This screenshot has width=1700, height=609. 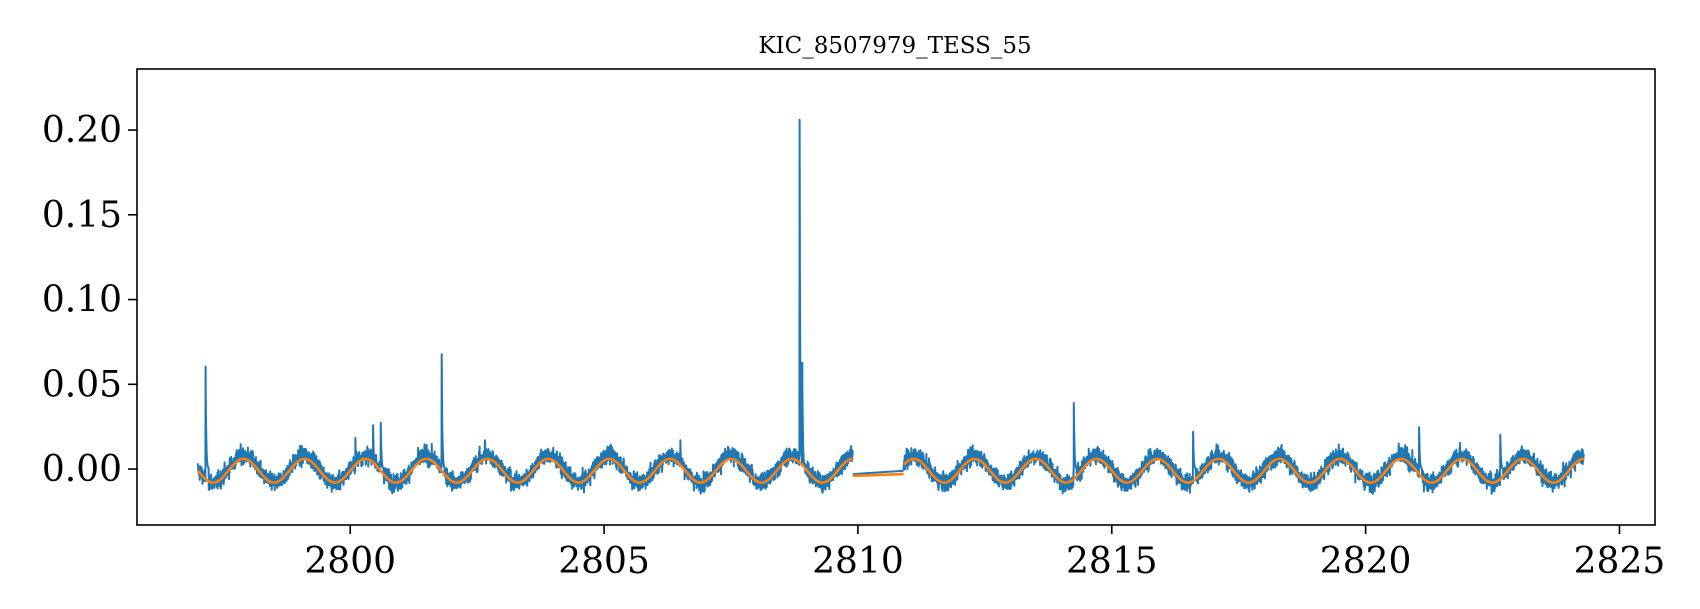 What do you see at coordinates (604, 561) in the screenshot?
I see `x-tick-label: 2805` at bounding box center [604, 561].